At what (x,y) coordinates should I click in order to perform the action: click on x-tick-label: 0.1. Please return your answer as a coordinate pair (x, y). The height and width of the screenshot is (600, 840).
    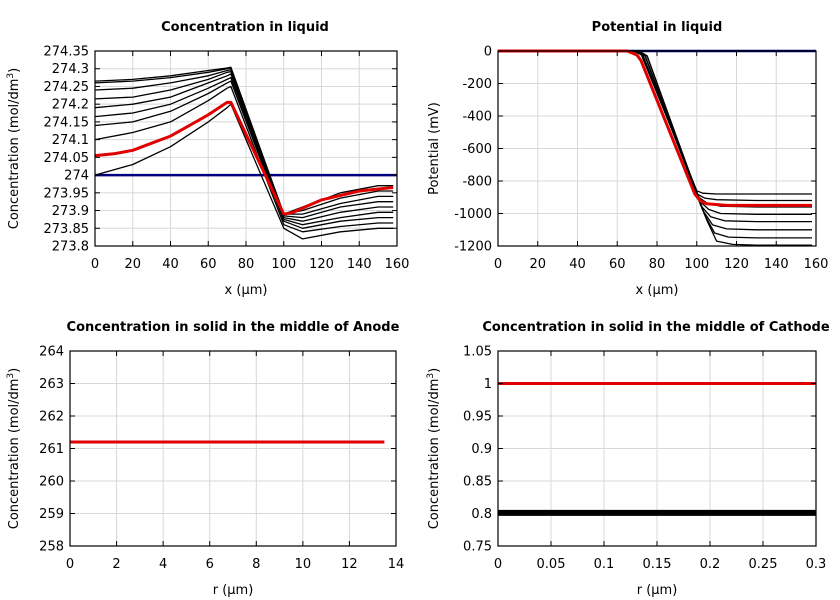
    Looking at the image, I should click on (604, 564).